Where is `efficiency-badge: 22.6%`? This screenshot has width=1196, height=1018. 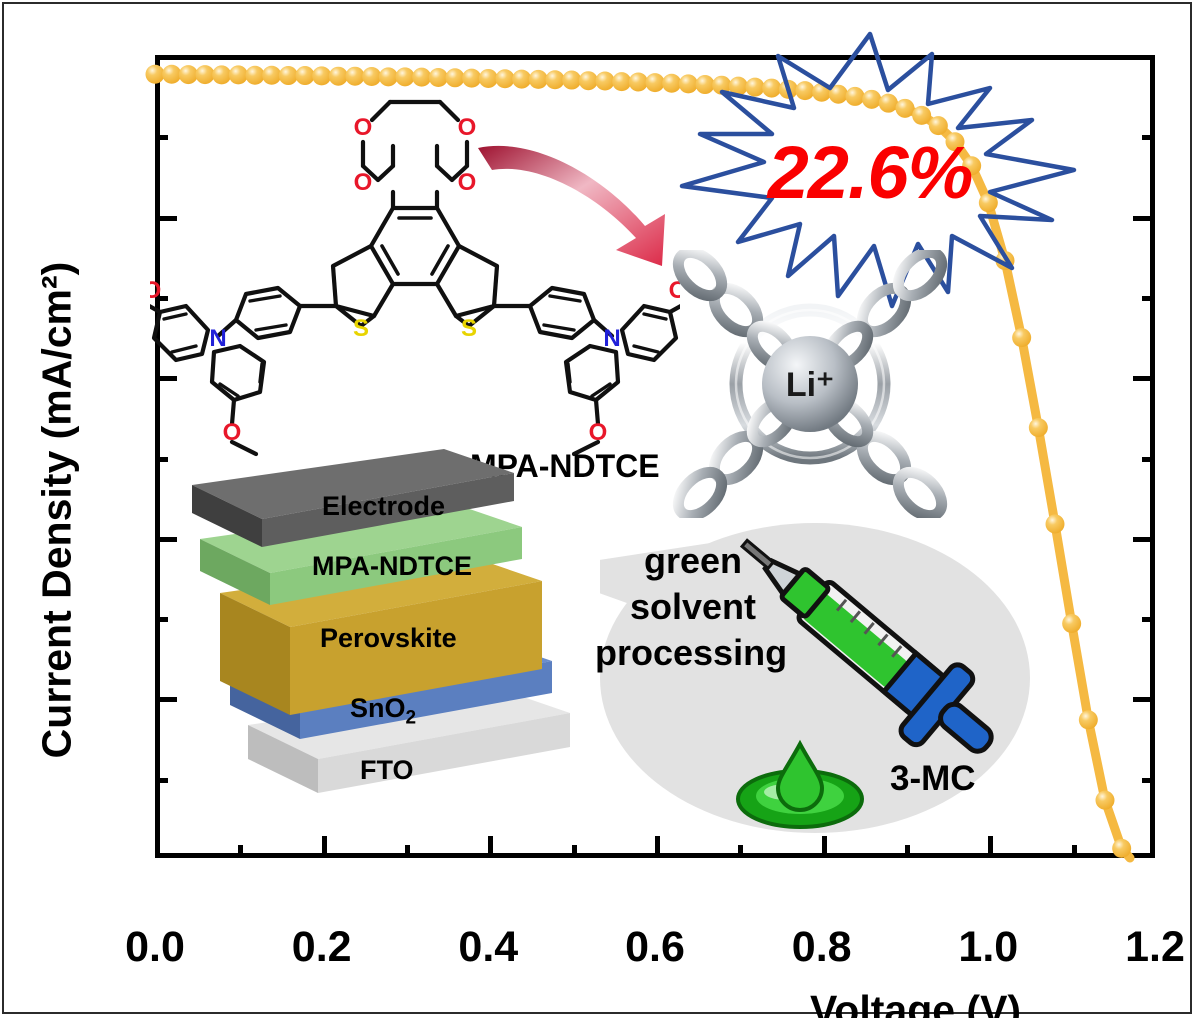
efficiency-badge: 22.6% is located at coordinates (870, 172).